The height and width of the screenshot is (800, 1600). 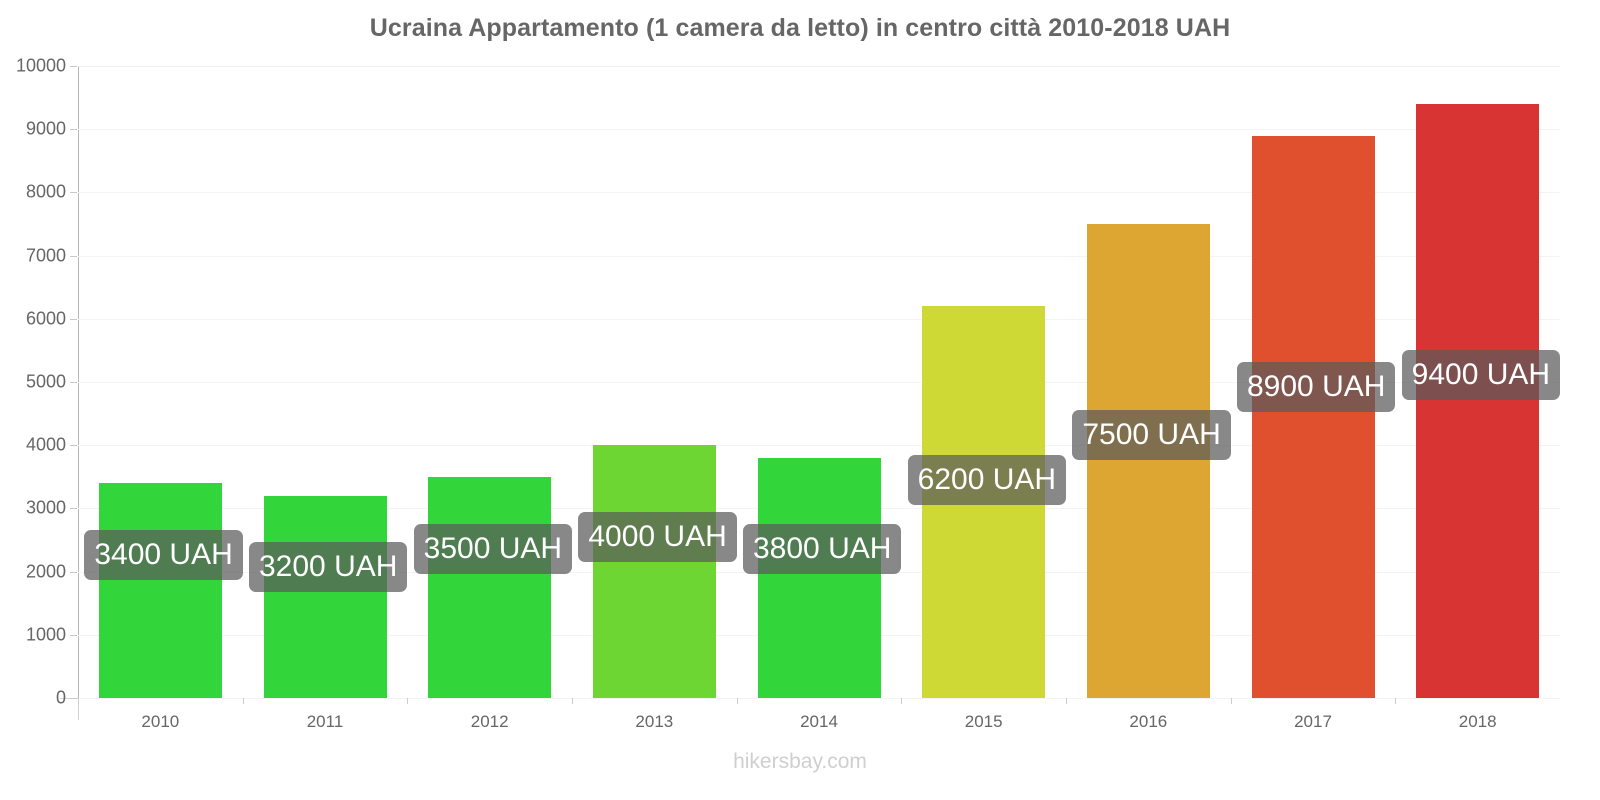 What do you see at coordinates (493, 549) in the screenshot?
I see `value-label-2012: 3500 UAH` at bounding box center [493, 549].